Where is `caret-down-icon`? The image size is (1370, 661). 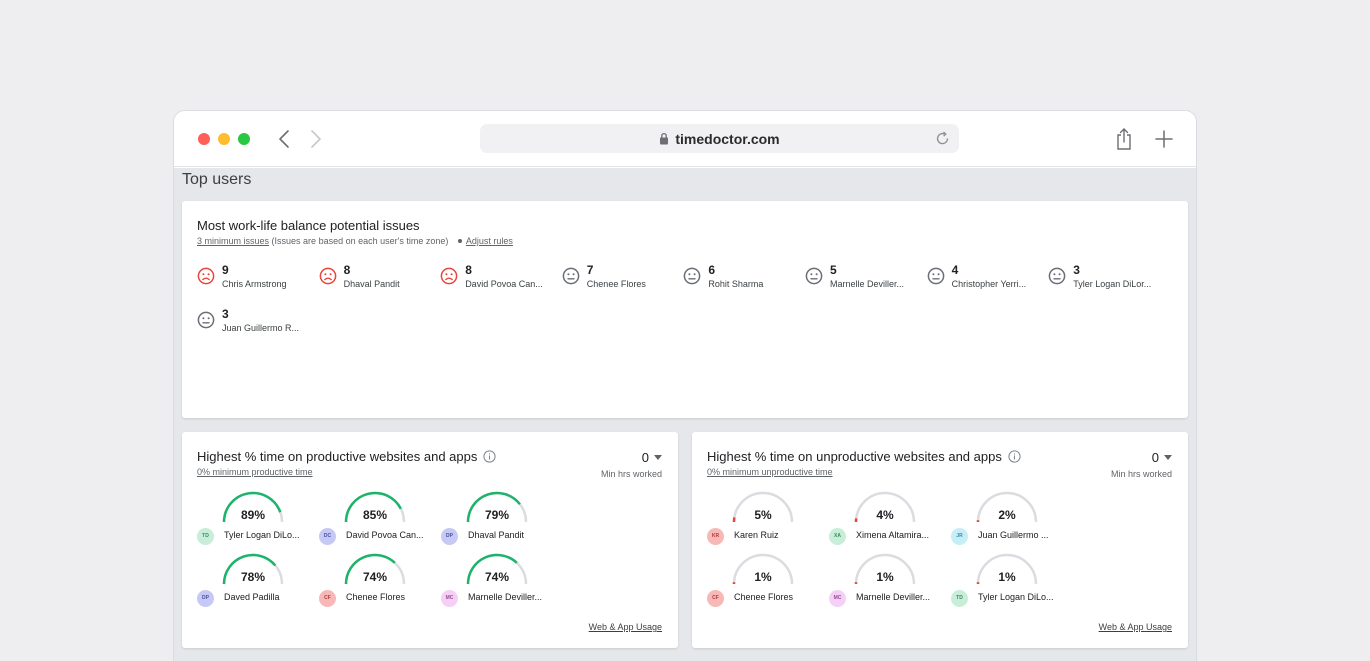
caret-down-icon is located at coordinates (1168, 457).